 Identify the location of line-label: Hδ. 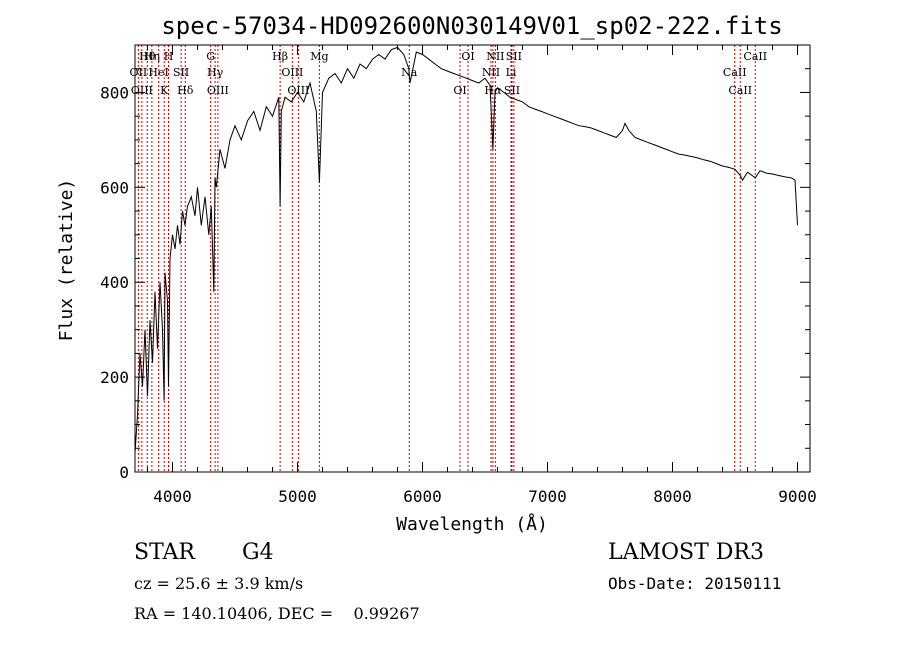
(185, 90).